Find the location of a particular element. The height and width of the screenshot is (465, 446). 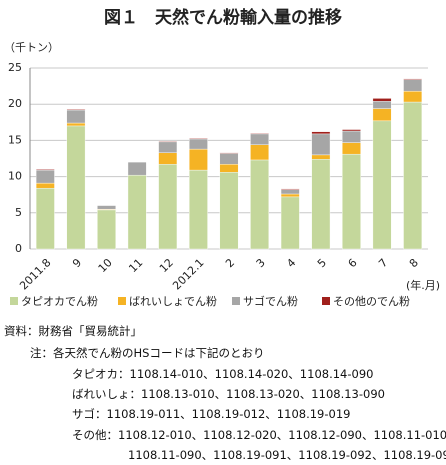

x-axis-label: (年.月) is located at coordinates (423, 285).